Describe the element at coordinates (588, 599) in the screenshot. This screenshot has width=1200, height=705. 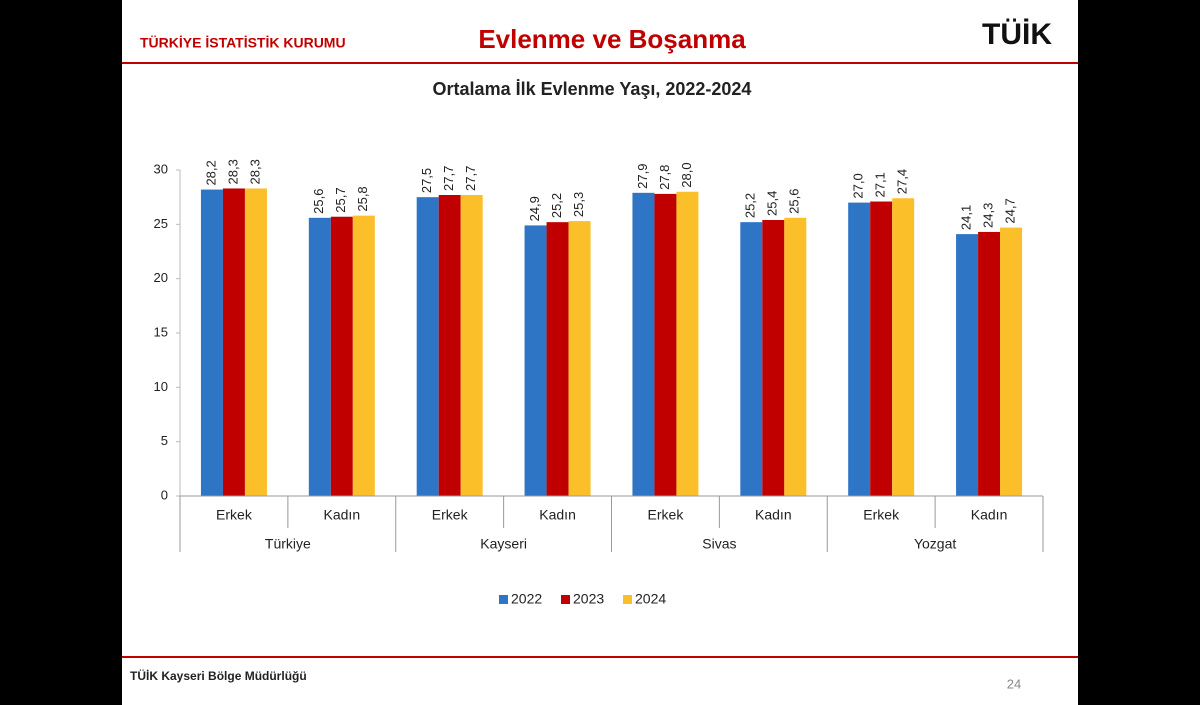
I see `legend-label: 2023` at that location.